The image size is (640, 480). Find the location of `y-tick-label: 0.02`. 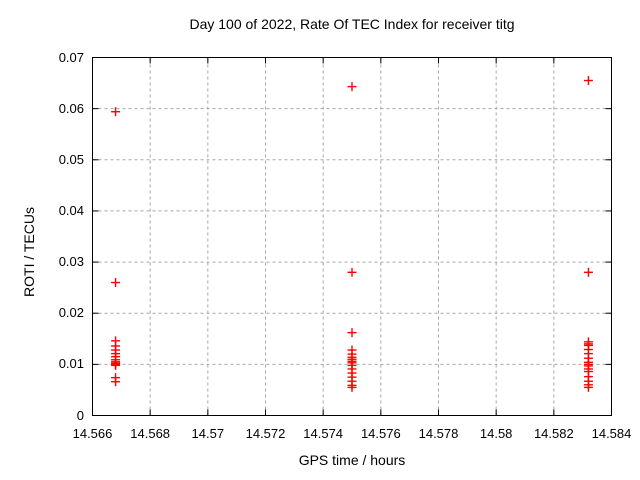

y-tick-label: 0.02 is located at coordinates (71, 313).